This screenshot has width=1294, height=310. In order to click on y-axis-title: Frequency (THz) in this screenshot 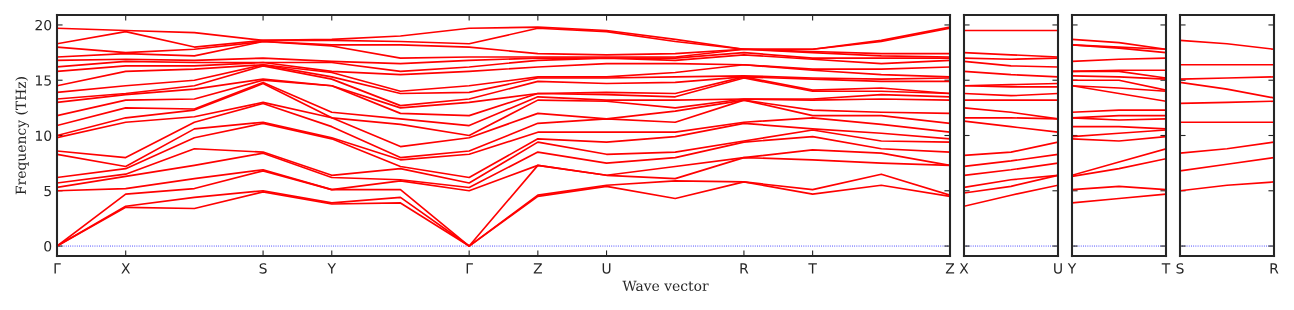, I will do `click(22, 136)`.